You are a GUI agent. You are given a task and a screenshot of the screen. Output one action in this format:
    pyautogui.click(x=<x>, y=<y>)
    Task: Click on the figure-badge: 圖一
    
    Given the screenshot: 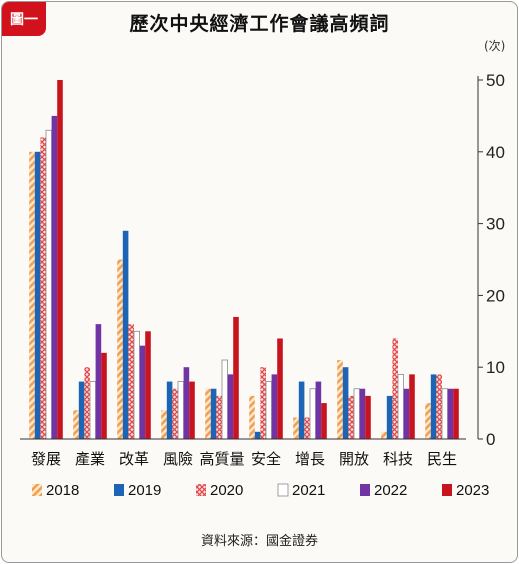 What is the action you would take?
    pyautogui.click(x=24, y=19)
    